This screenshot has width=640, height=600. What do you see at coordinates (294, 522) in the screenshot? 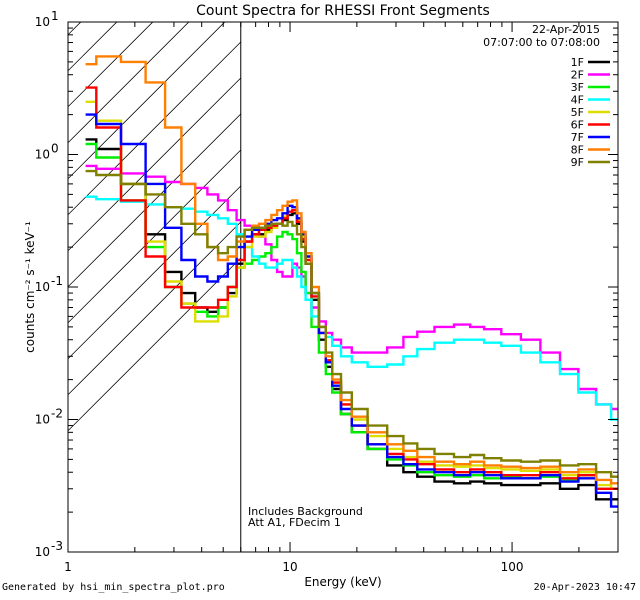
I see `annotation-attenuator: Att A1, FDecim 1` at bounding box center [294, 522].